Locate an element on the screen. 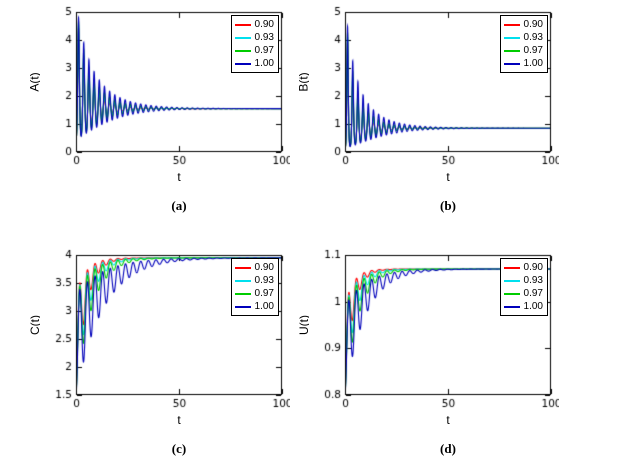 The height and width of the screenshot is (459, 617). subplot-caption: (b) is located at coordinates (448, 205).